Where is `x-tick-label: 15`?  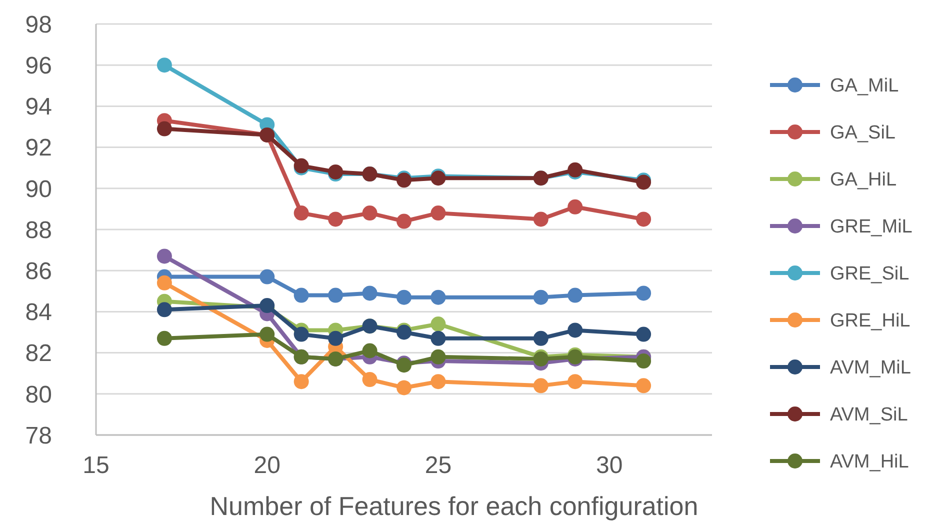 x-tick-label: 15 is located at coordinates (96, 465).